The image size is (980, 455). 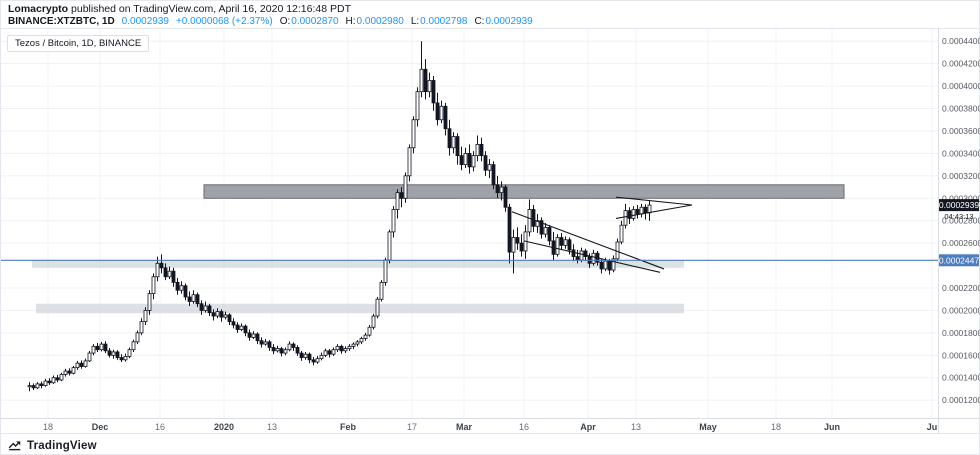 What do you see at coordinates (315, 21) in the screenshot?
I see `open-value: 0.0002870` at bounding box center [315, 21].